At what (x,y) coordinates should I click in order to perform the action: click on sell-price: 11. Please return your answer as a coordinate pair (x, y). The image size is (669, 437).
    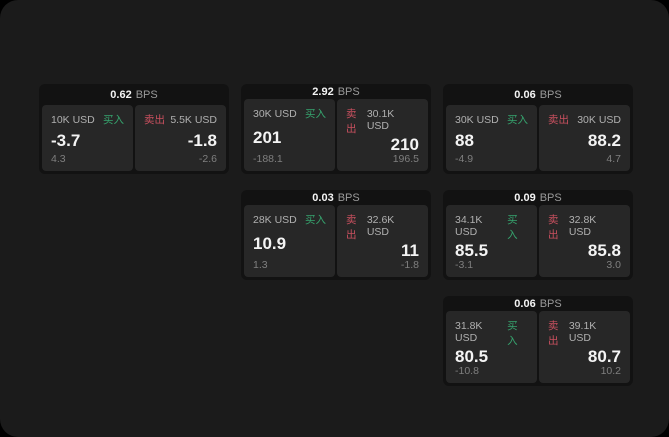
    Looking at the image, I should click on (410, 250).